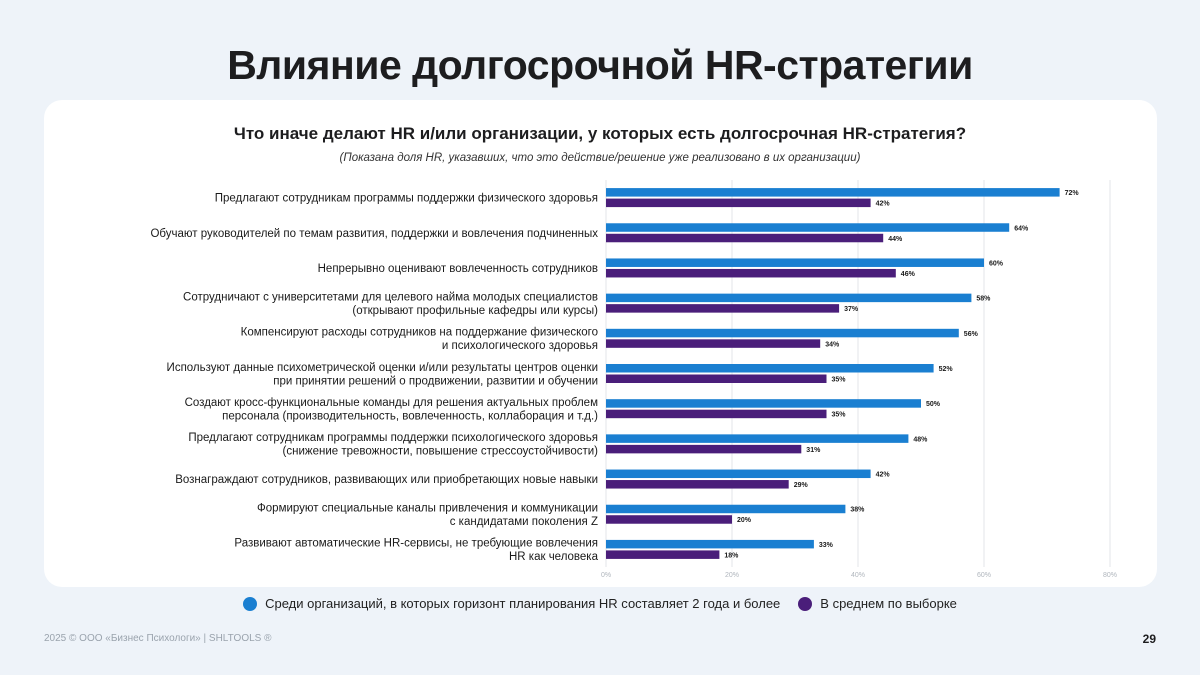  I want to click on data-label-series-2-row-10: 20%, so click(744, 520).